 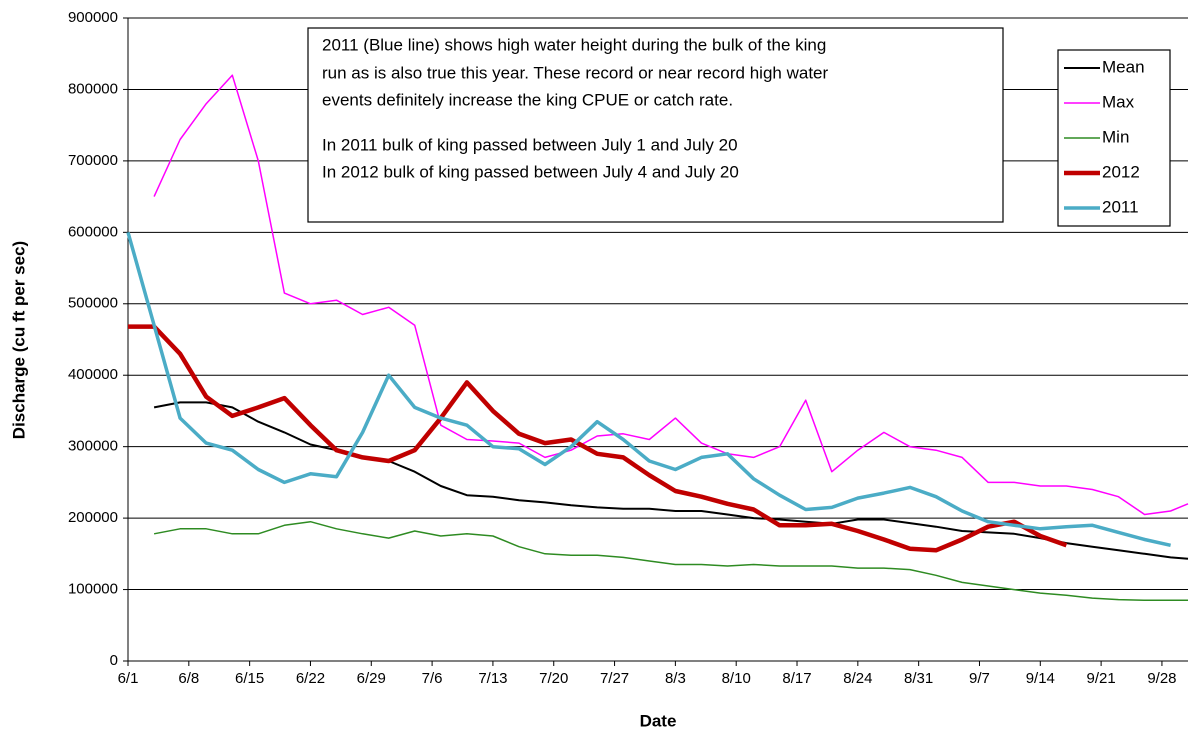 What do you see at coordinates (93, 517) in the screenshot?
I see `y-tick-label: 200000` at bounding box center [93, 517].